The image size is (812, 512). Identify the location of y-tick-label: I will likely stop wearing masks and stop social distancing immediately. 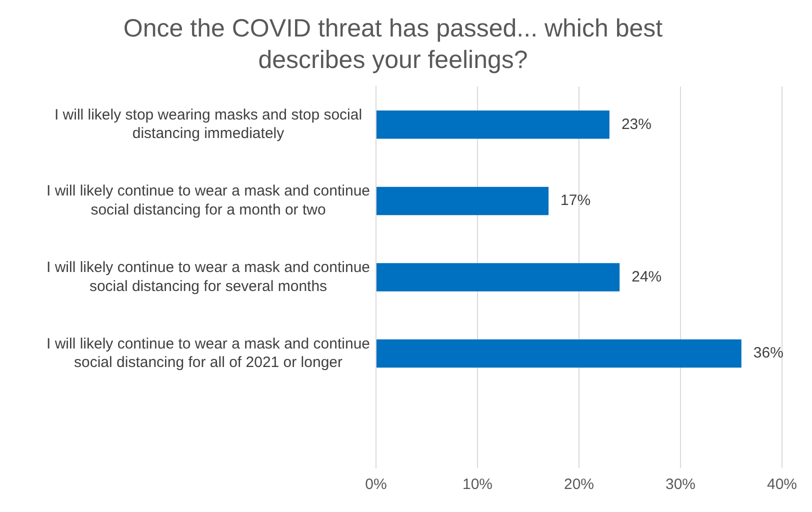
(208, 124).